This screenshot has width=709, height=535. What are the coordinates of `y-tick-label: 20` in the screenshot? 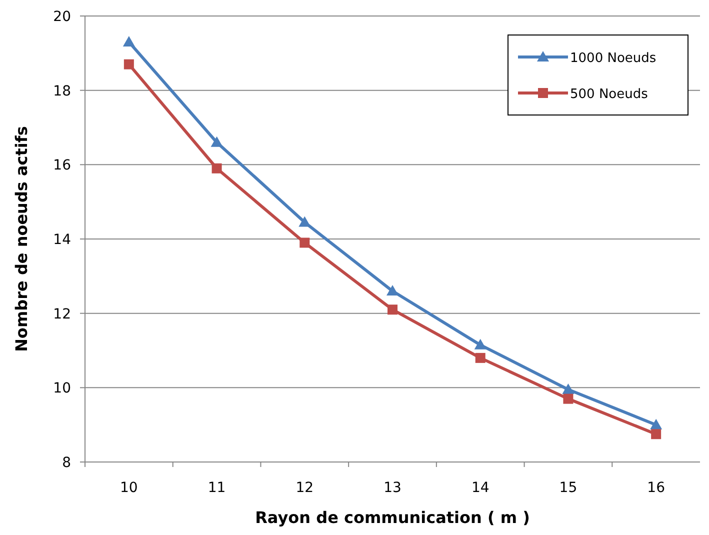 It's located at (62, 17).